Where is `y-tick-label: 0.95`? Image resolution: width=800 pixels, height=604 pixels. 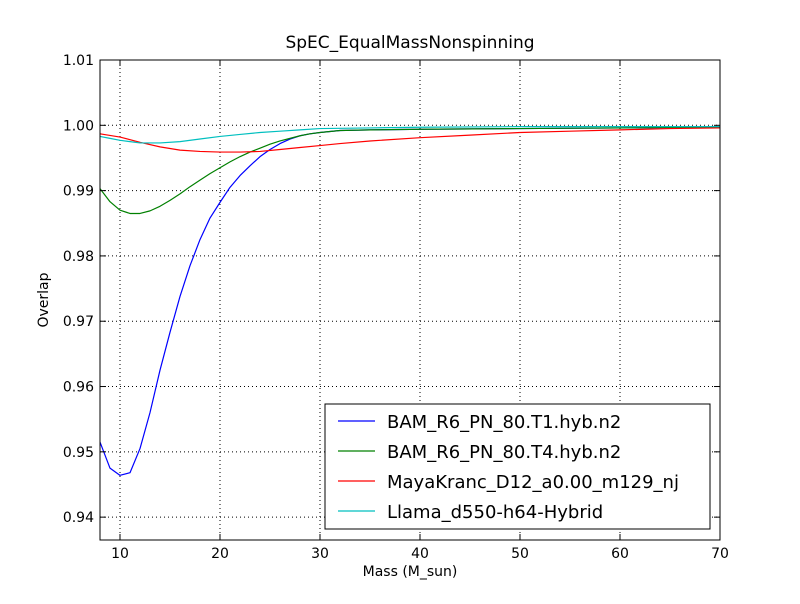 y-tick-label: 0.95 is located at coordinates (78, 453).